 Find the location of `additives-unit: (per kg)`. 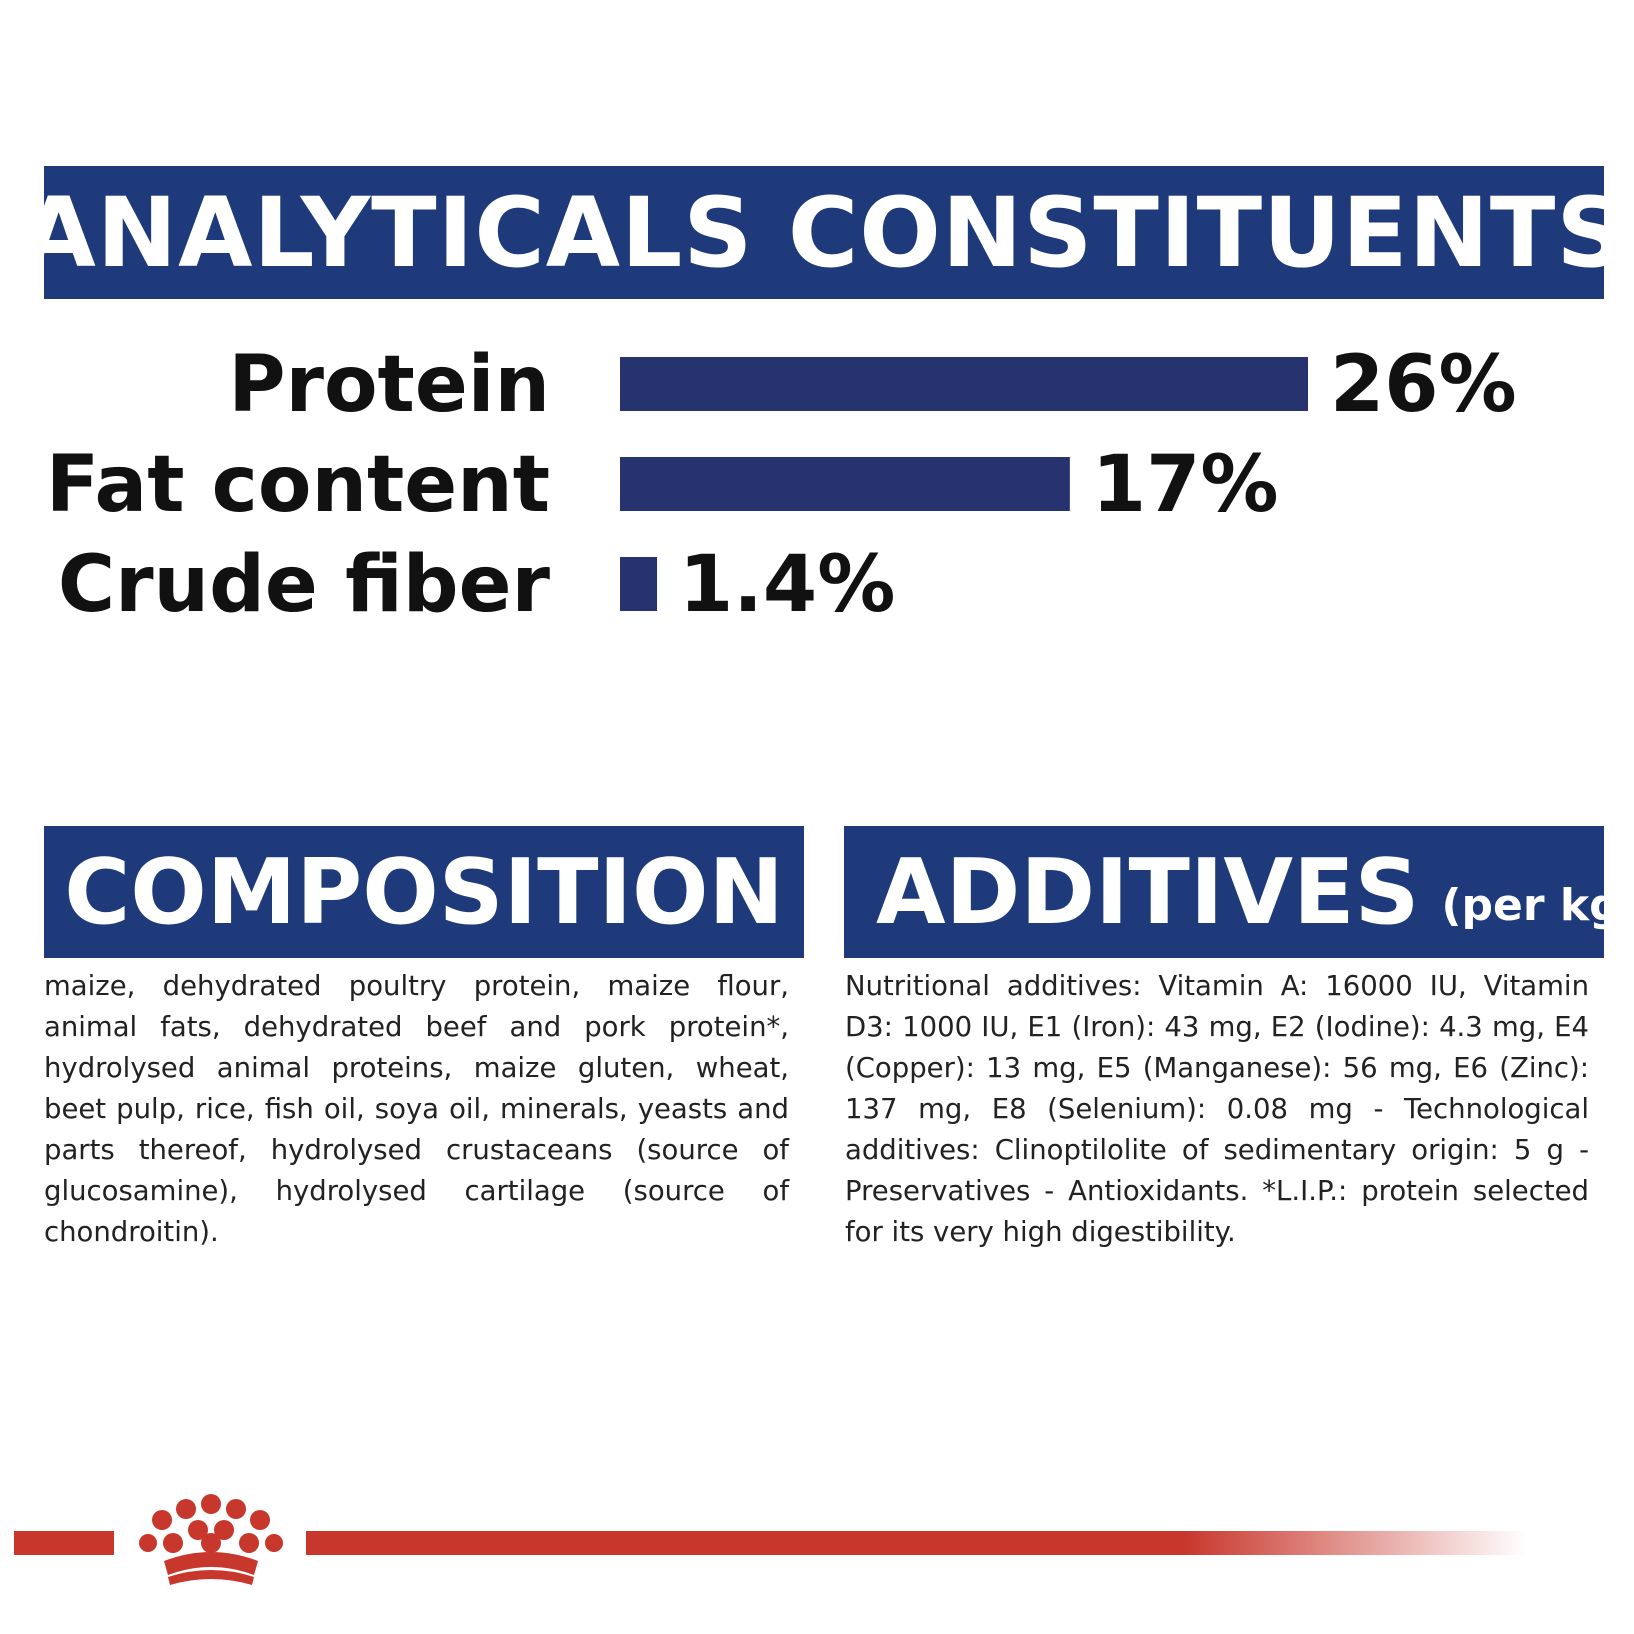

additives-unit: (per kg) is located at coordinates (1537, 905).